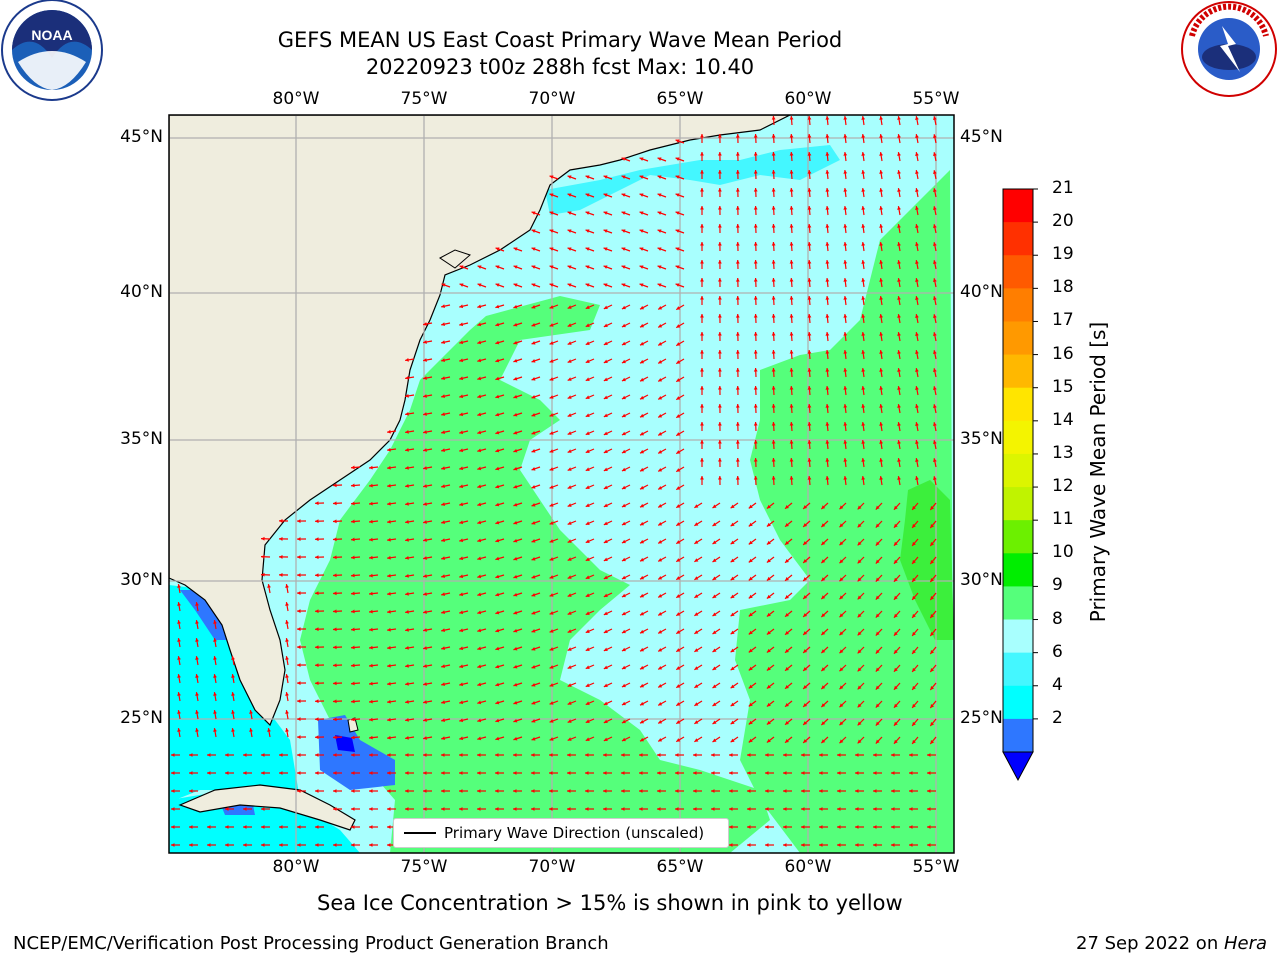 The height and width of the screenshot is (960, 1280). What do you see at coordinates (141, 580) in the screenshot?
I see `latitude-label: 30°N` at bounding box center [141, 580].